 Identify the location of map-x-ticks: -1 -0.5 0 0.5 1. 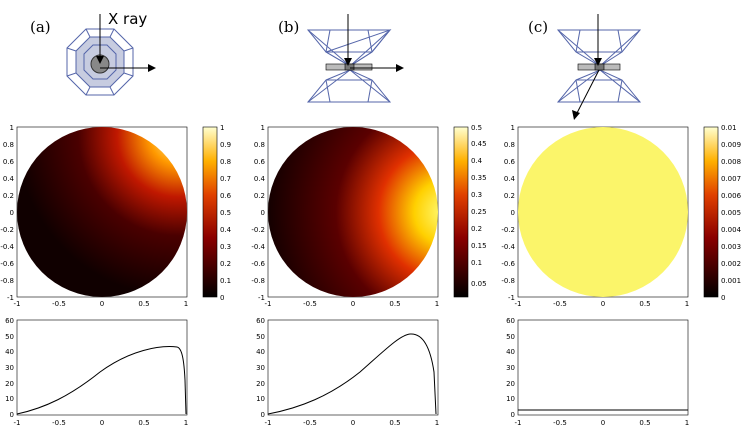
(101, 304).